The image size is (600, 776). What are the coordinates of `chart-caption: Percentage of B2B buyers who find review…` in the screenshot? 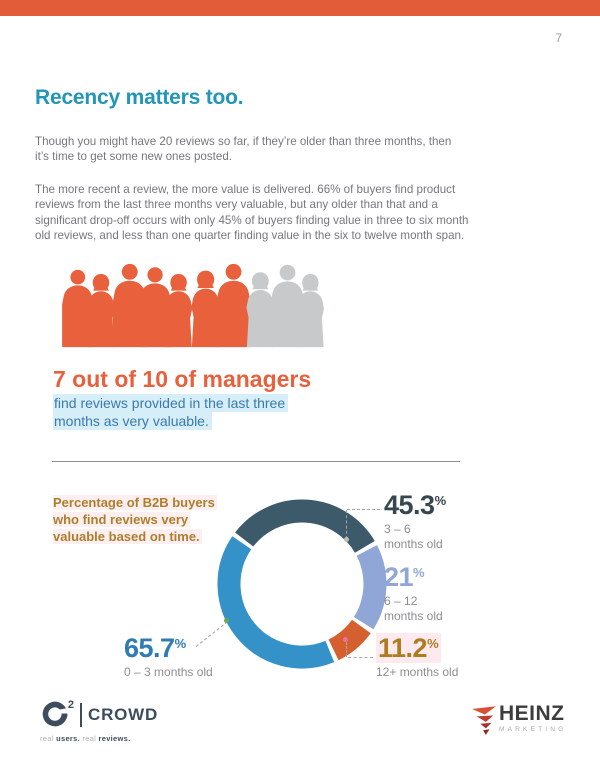 It's located at (135, 519).